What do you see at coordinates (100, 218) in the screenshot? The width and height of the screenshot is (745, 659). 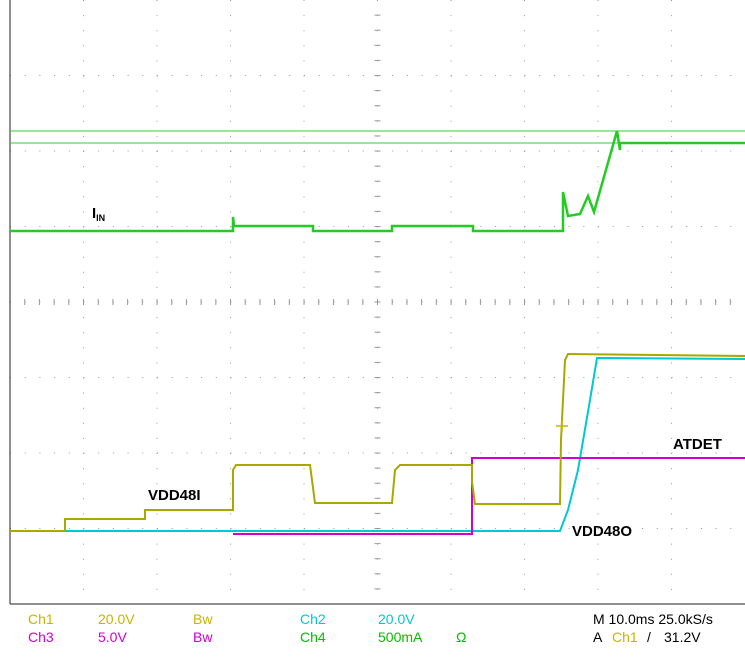 I see `label-sub: IN` at bounding box center [100, 218].